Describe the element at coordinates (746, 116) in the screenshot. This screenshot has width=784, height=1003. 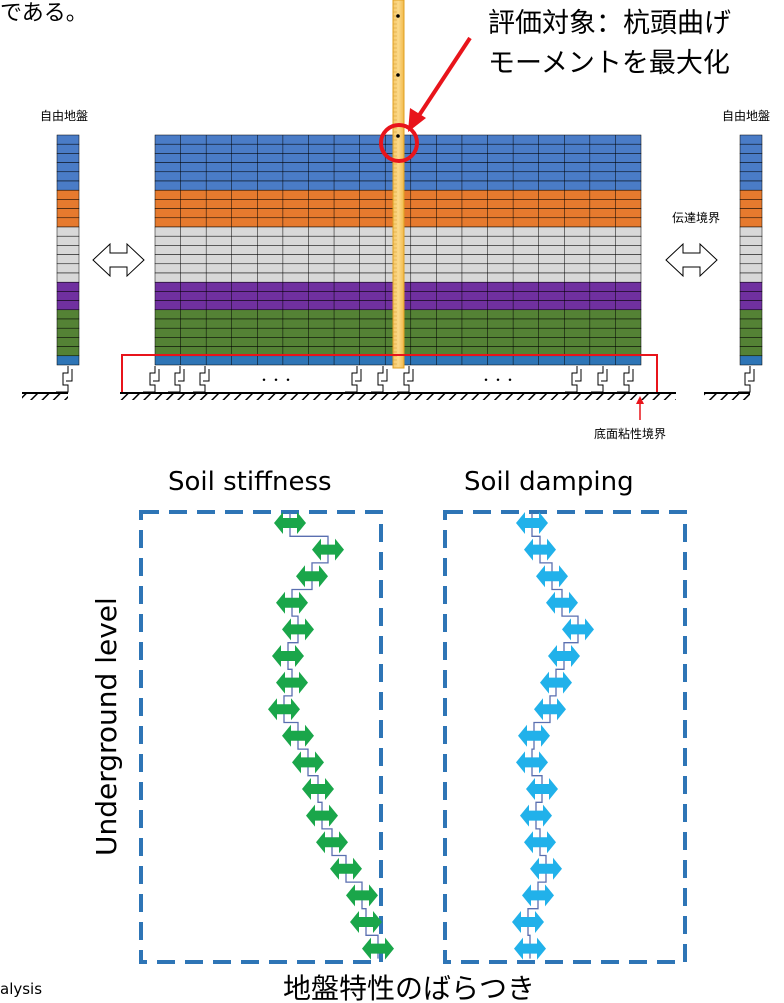
I see `free-field-right-label: 自由地盤` at that location.